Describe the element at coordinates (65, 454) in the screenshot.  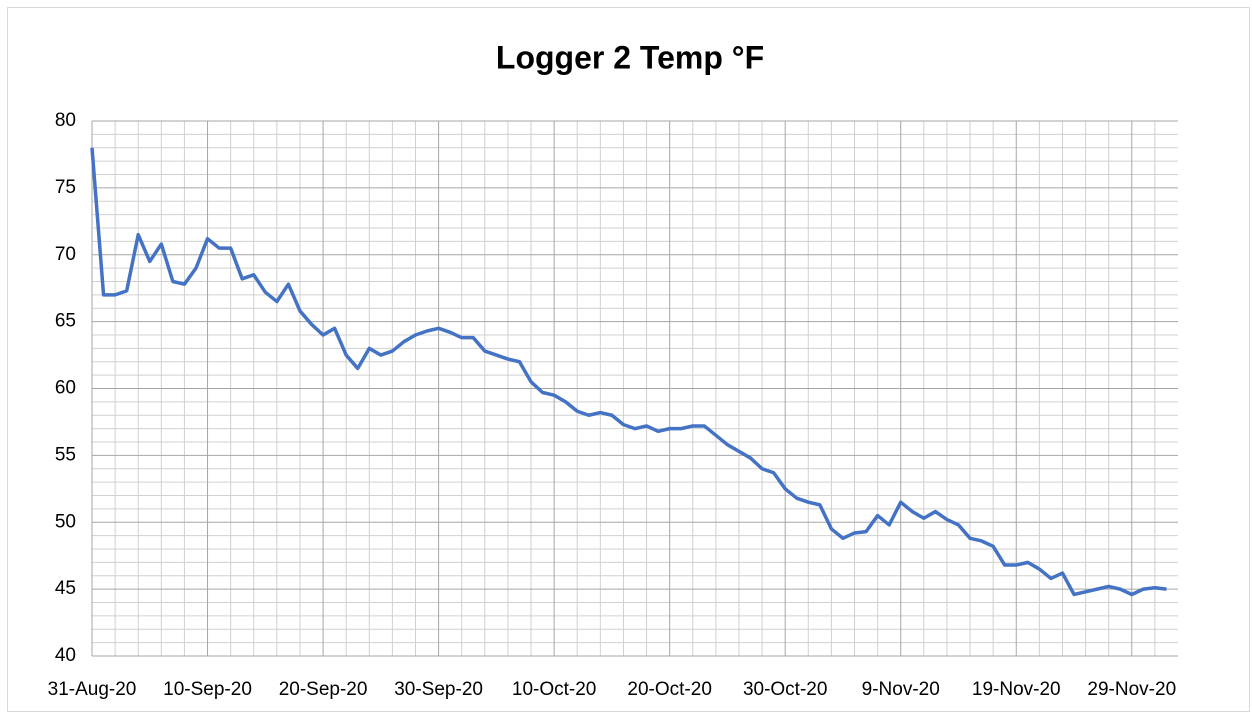
I see `y-tick-label: 55` at that location.